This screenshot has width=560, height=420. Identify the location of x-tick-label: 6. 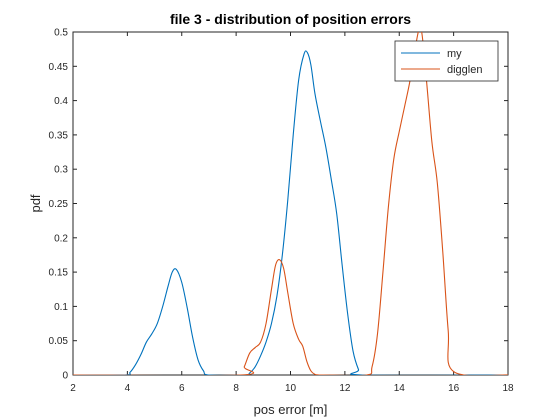
(182, 388).